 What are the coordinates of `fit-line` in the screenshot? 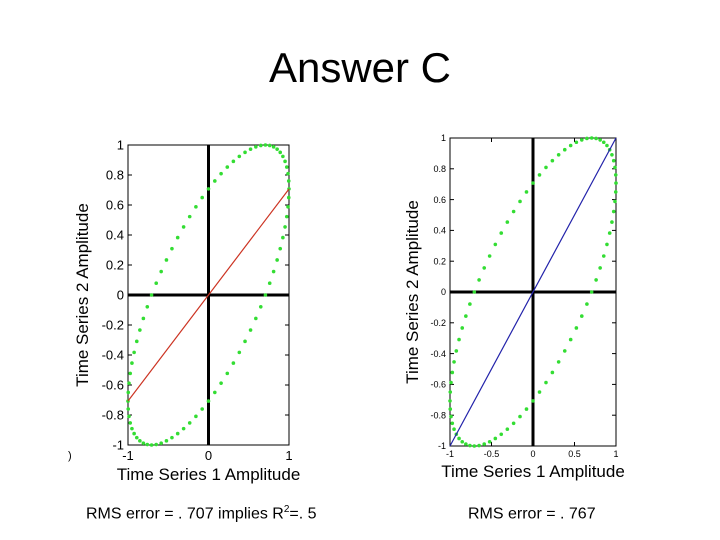 It's located at (533, 292).